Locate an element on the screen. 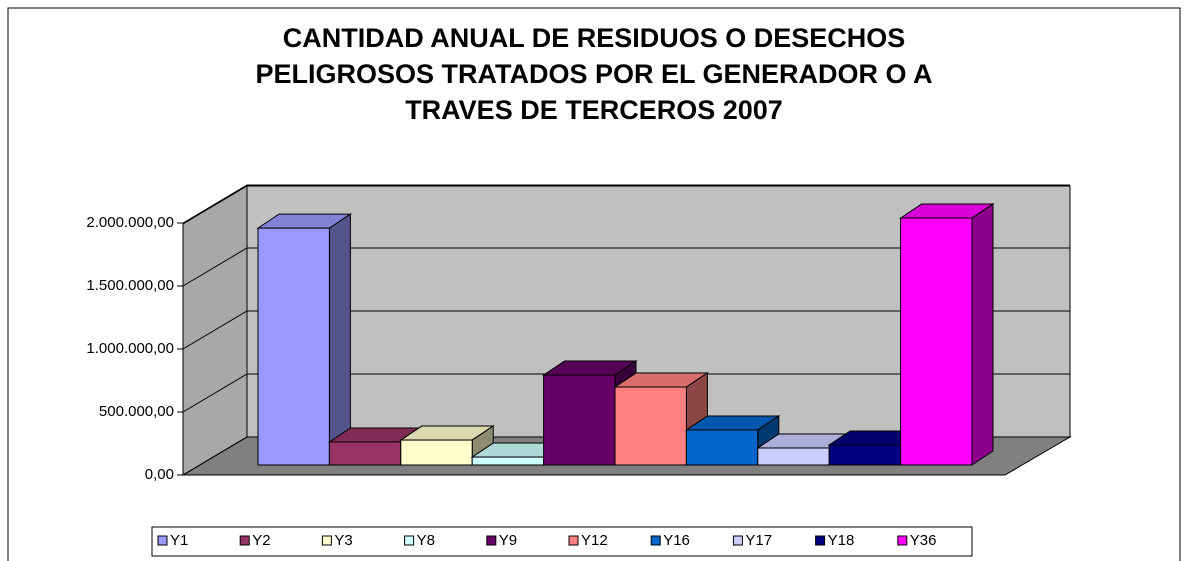 This screenshot has width=1187, height=561. legend-label: Y9 is located at coordinates (508, 540).